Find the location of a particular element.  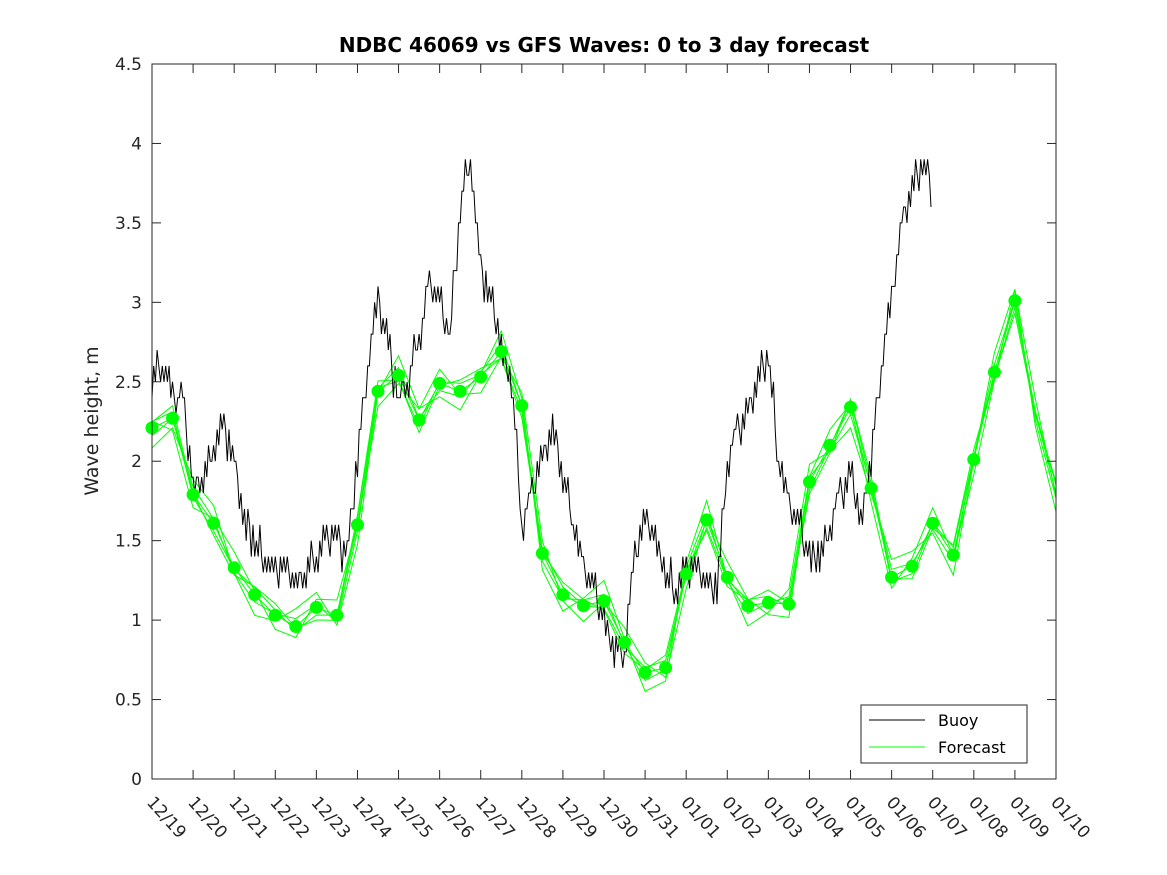

y-tick-label: 1.5 is located at coordinates (128, 542).